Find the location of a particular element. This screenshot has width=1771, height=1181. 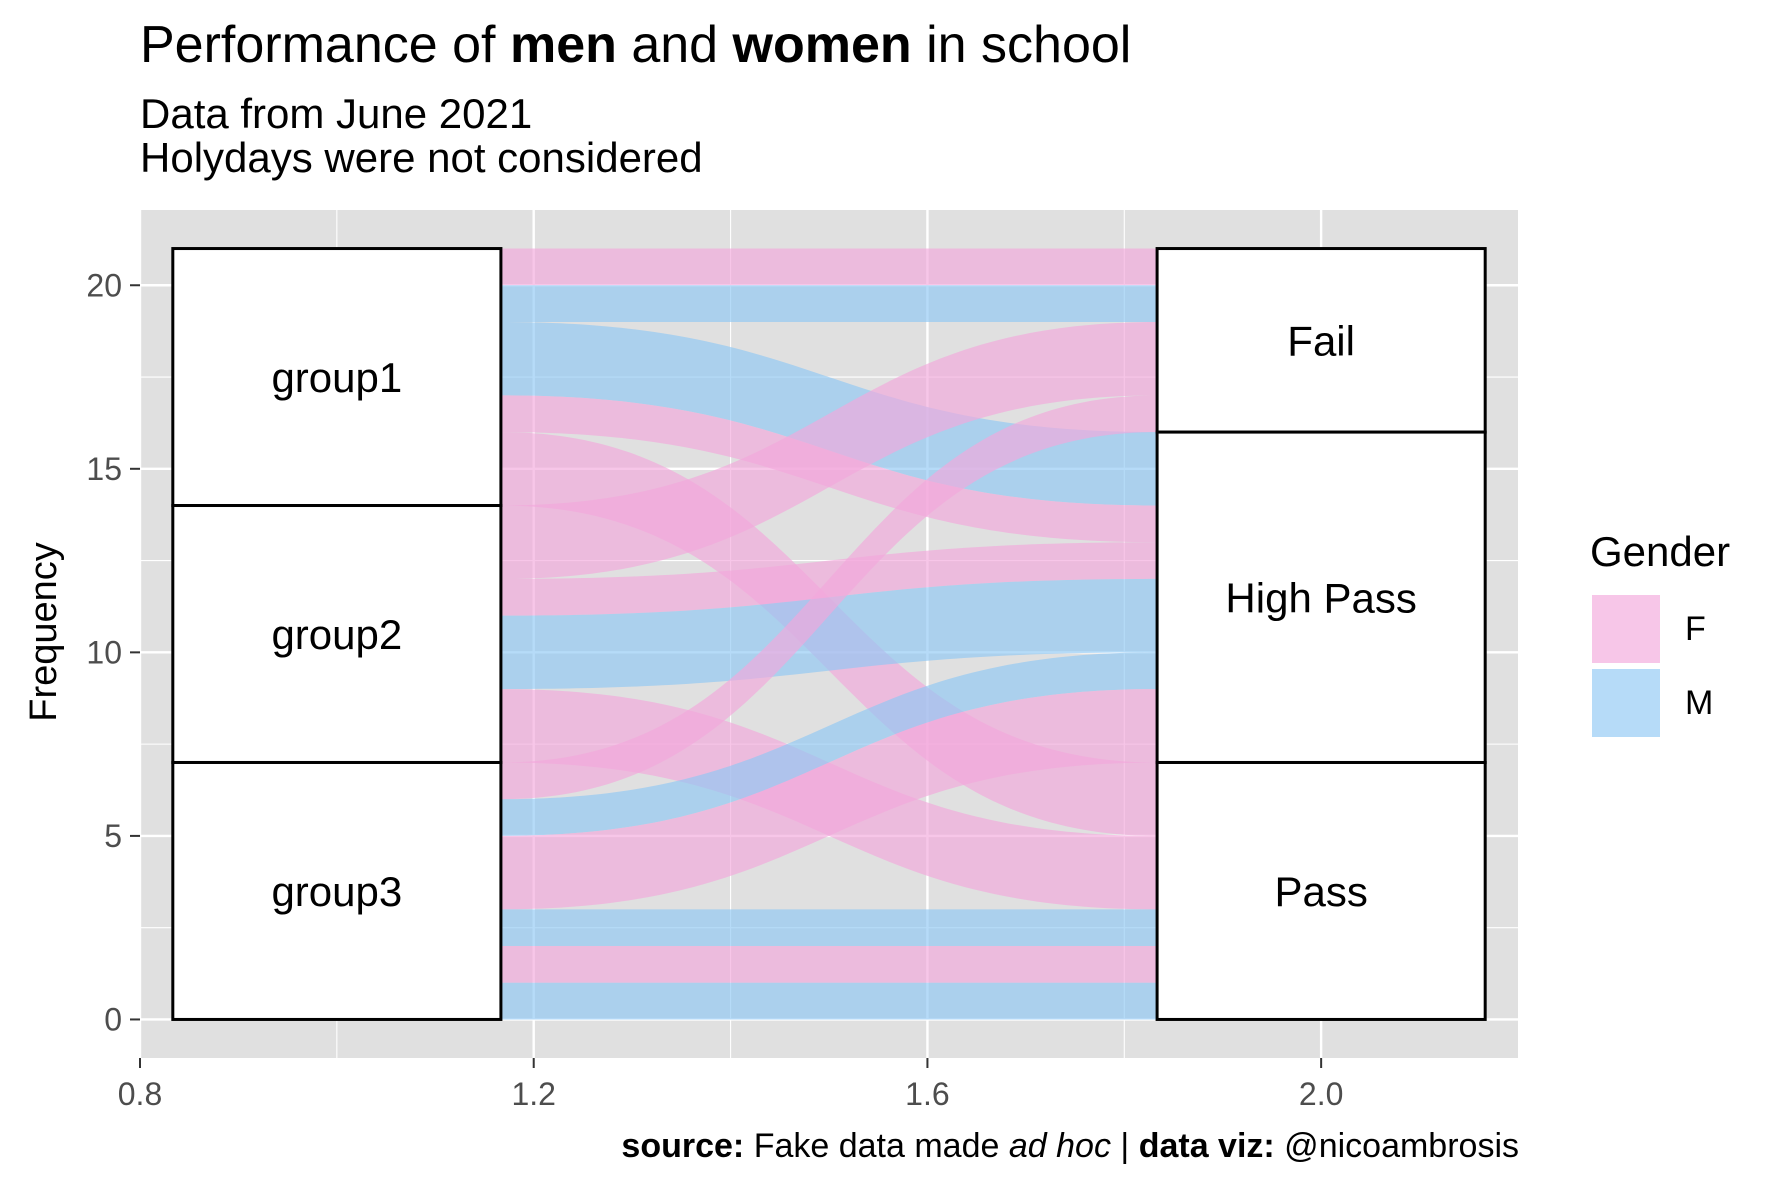

y-tick-label: 0 is located at coordinates (113, 1019).